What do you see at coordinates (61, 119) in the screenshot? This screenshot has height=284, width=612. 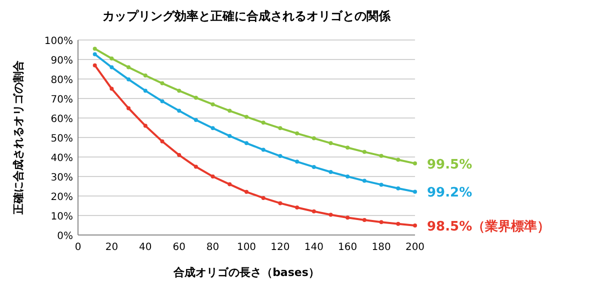 I see `y-tick-label: 60%` at bounding box center [61, 119].